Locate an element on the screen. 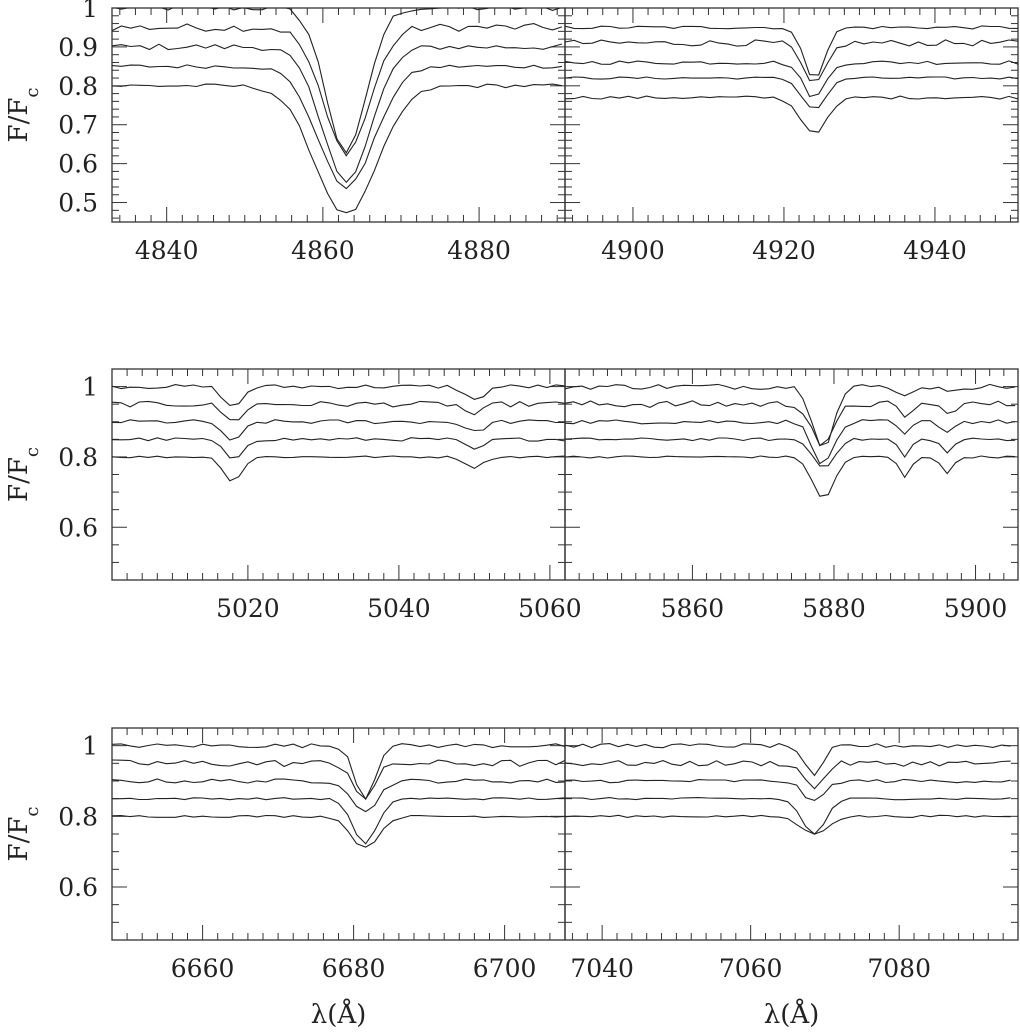  panel-H-beta: 4840 4860 4880 0.5 0.6 0.7 0.8 0.9 1 F/Fc is located at coordinates (284, 132).